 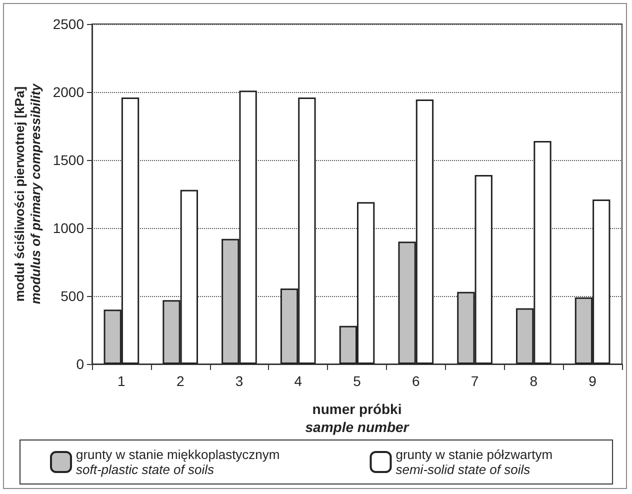 I want to click on y-tick-label: 2500, so click(x=68, y=24).